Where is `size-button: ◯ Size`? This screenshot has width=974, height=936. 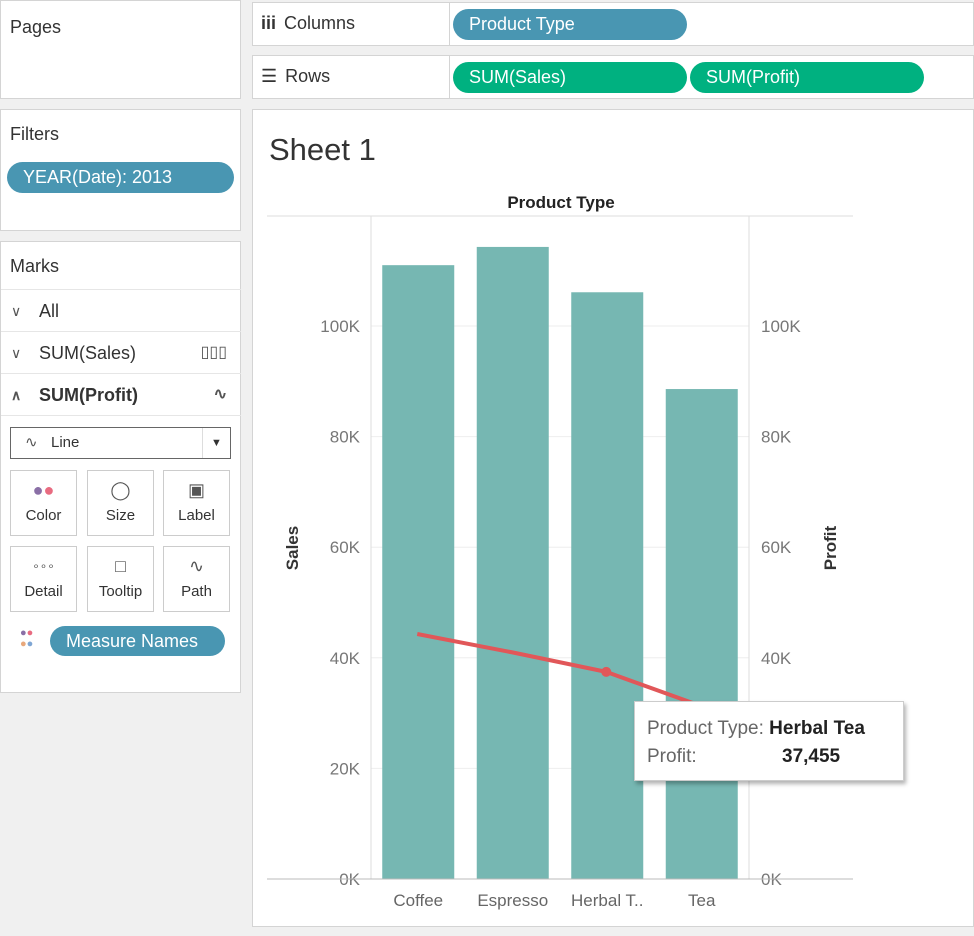 size-button: ◯ Size is located at coordinates (120, 503).